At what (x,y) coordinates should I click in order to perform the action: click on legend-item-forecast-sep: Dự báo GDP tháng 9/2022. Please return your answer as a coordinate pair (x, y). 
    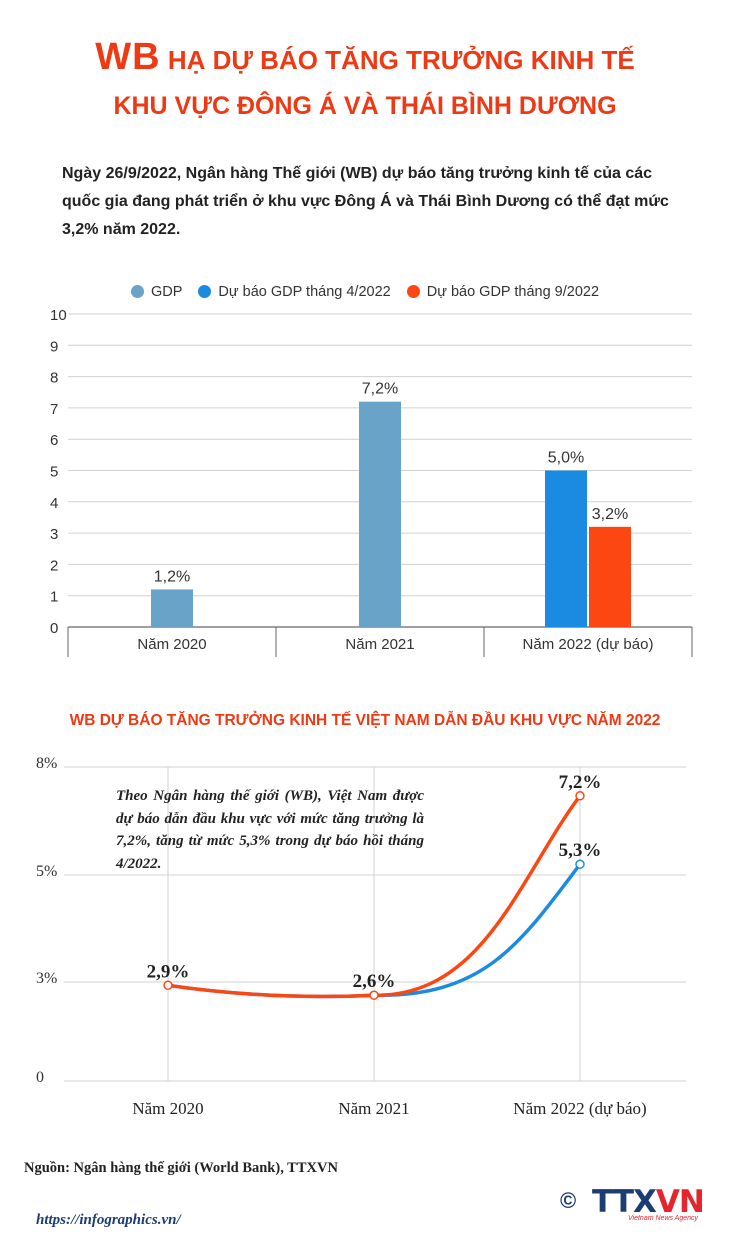
    Looking at the image, I should click on (503, 292).